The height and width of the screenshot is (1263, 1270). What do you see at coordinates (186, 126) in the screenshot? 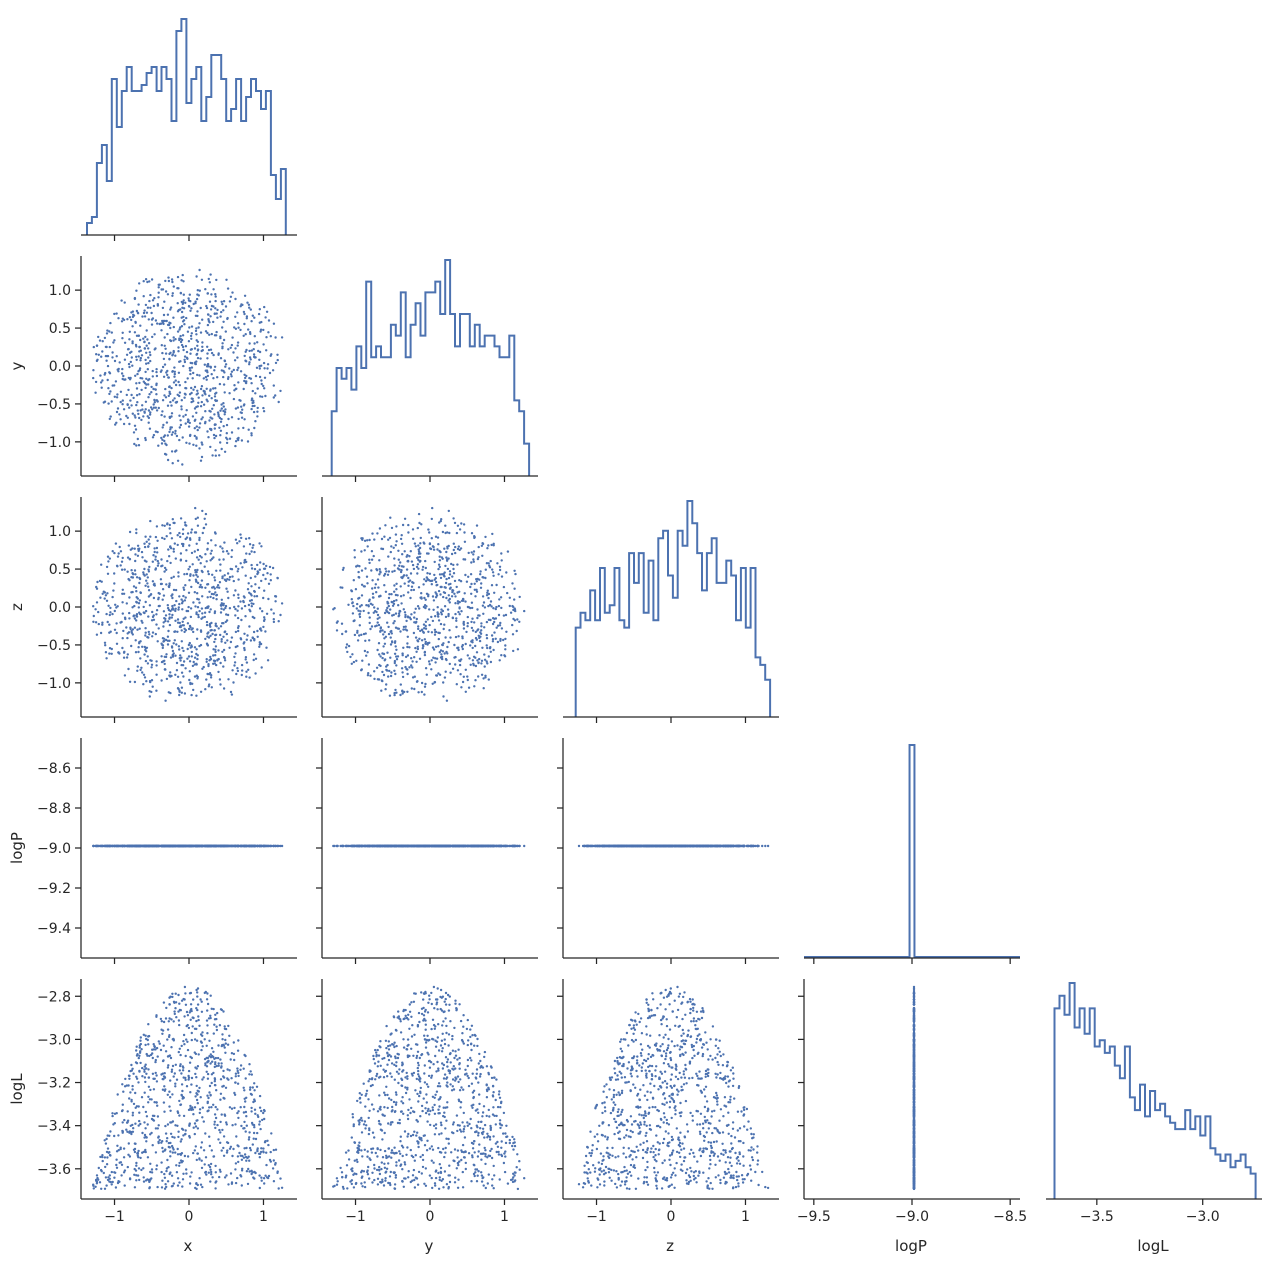
I see `hist-step-x` at bounding box center [186, 126].